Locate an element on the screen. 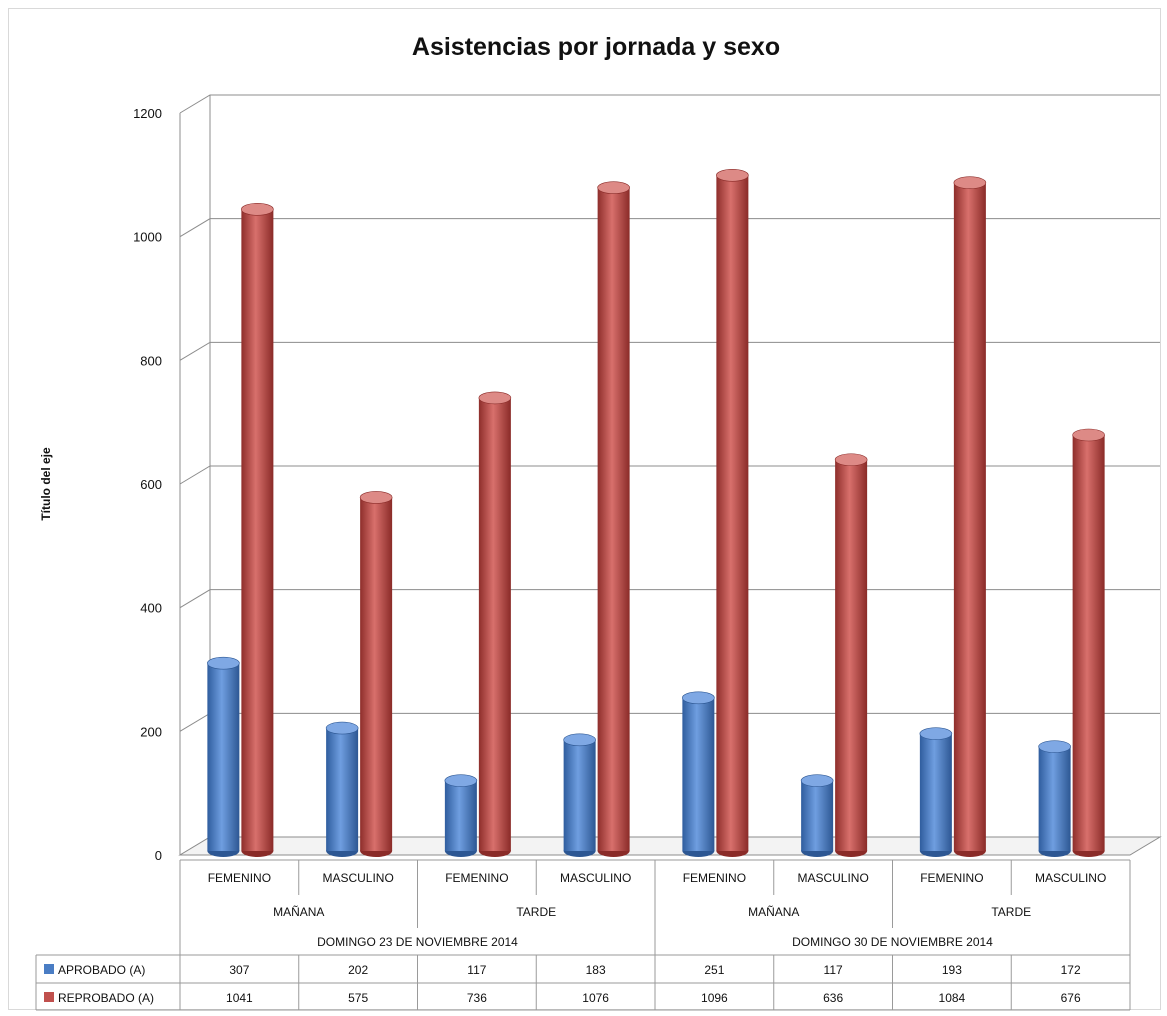 This screenshot has height=1016, width=1167. data-label: 1041 is located at coordinates (239, 998).